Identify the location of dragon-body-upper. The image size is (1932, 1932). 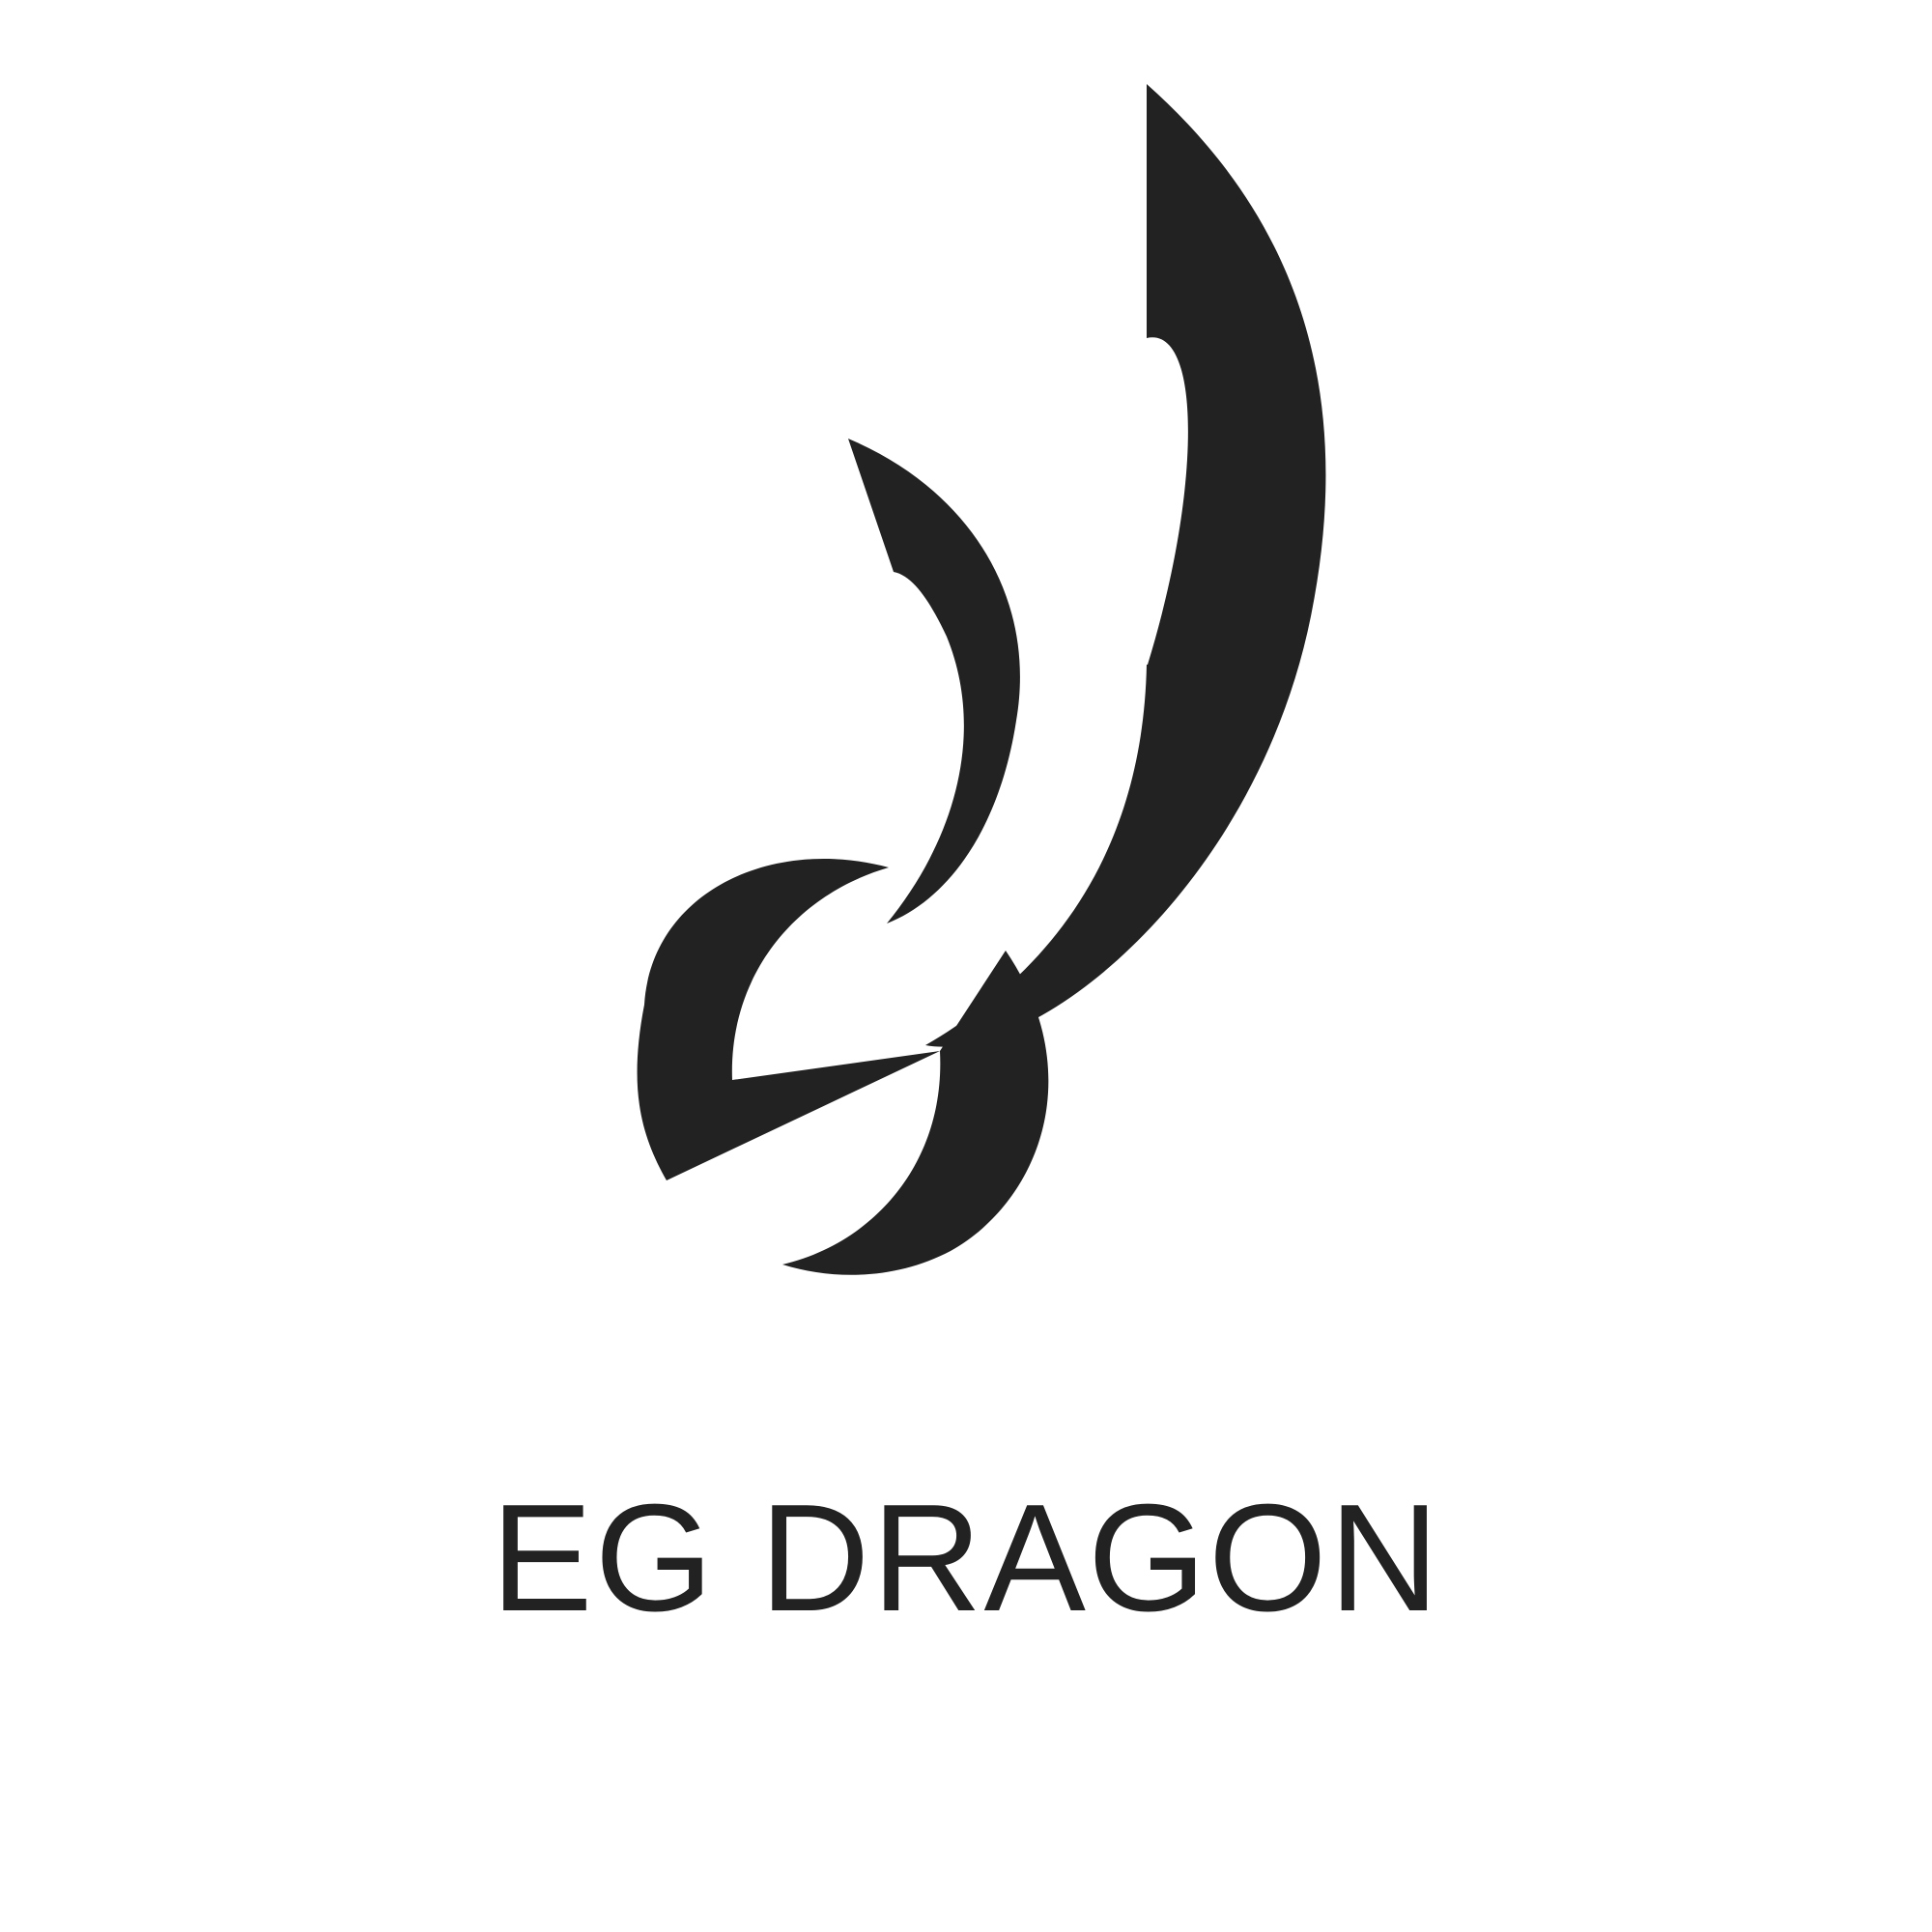
(788, 1019).